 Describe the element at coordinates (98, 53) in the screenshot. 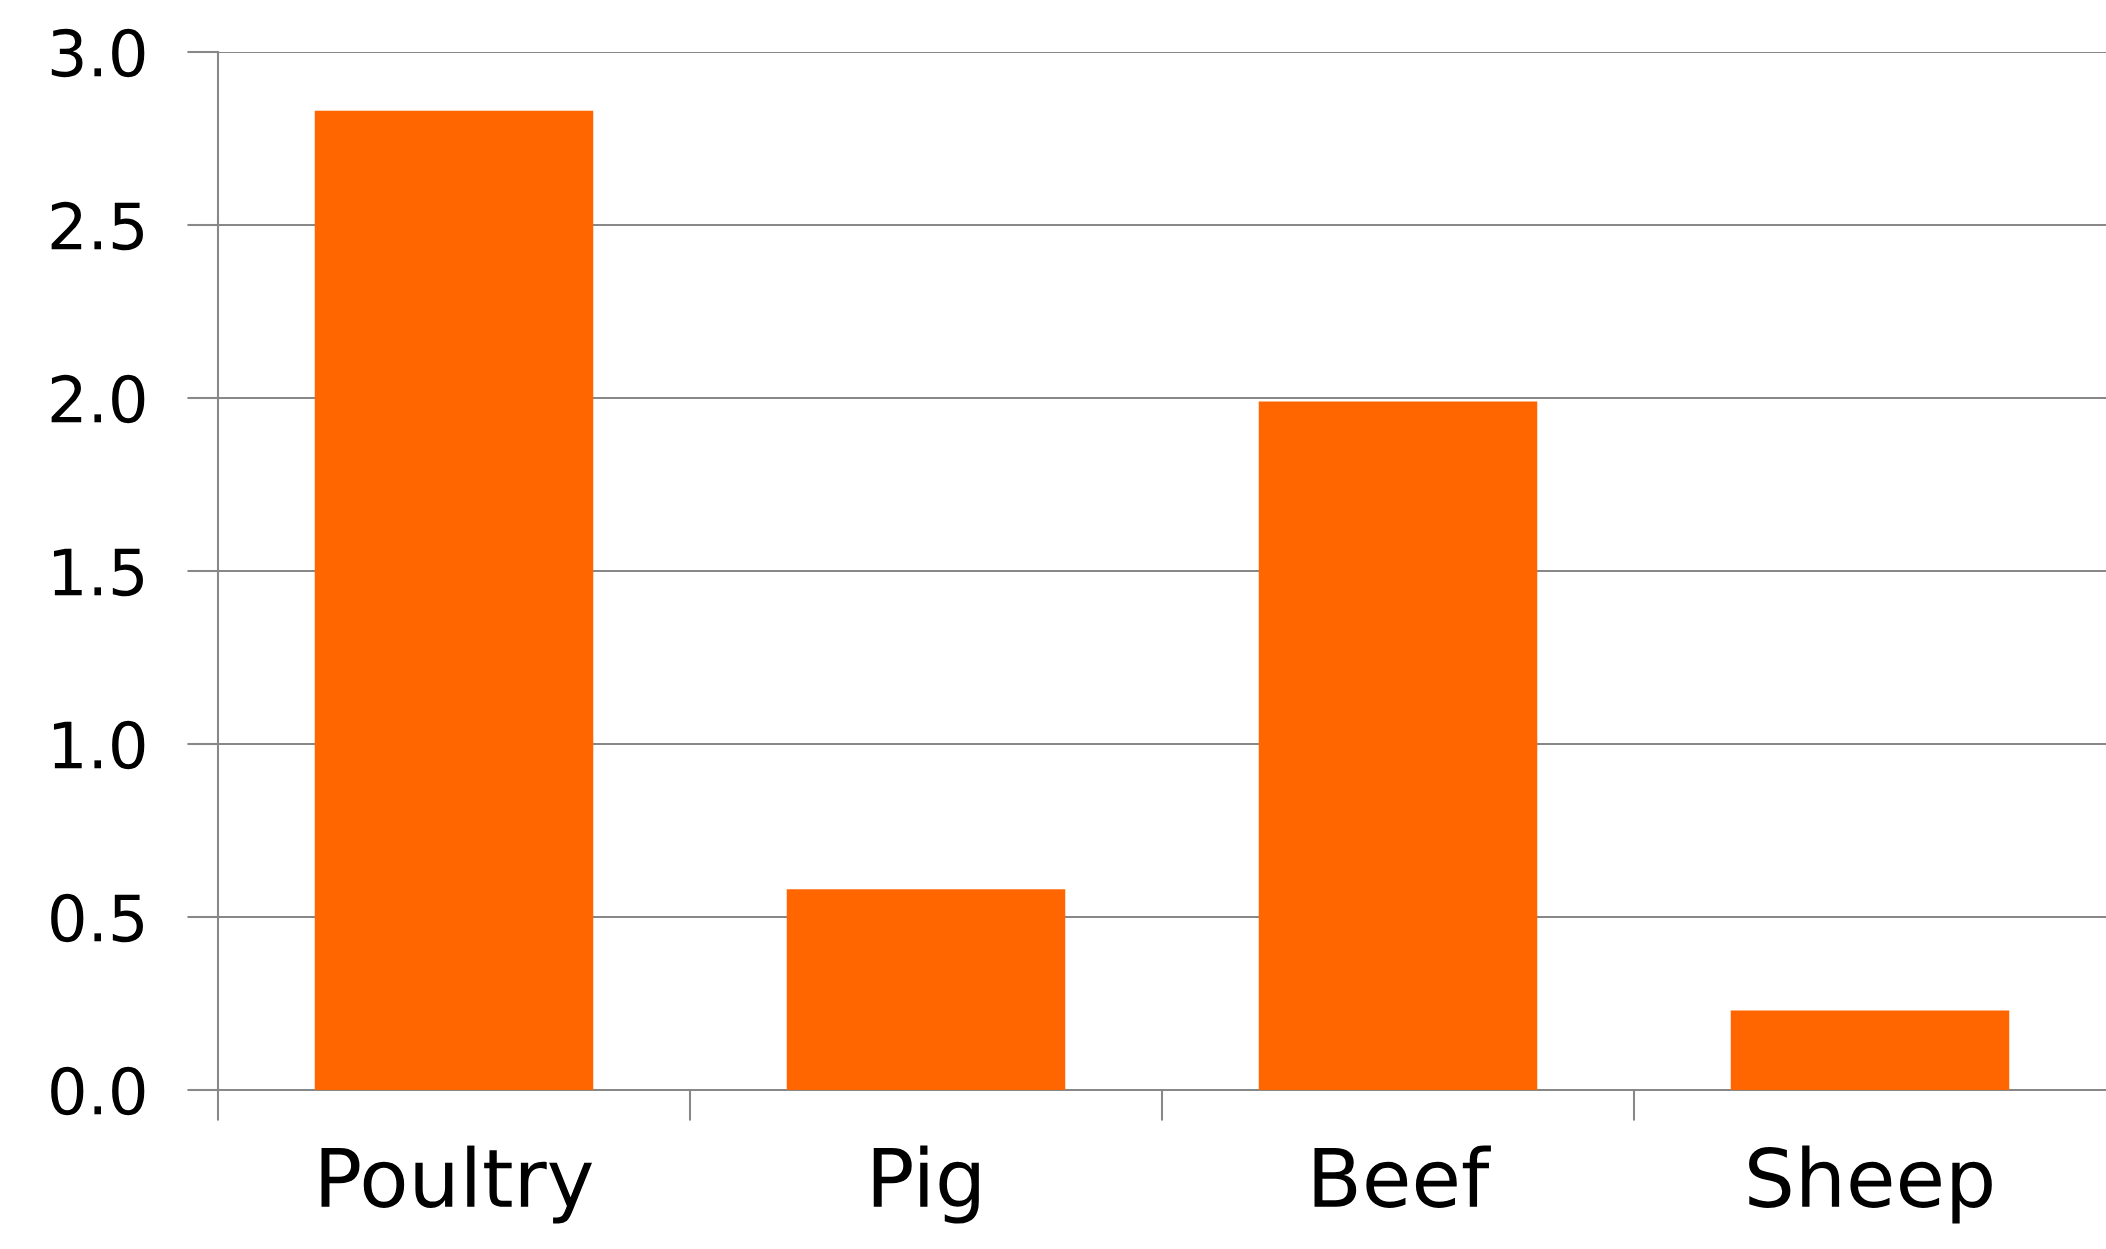

I see `y-tick-label: 3.0` at that location.